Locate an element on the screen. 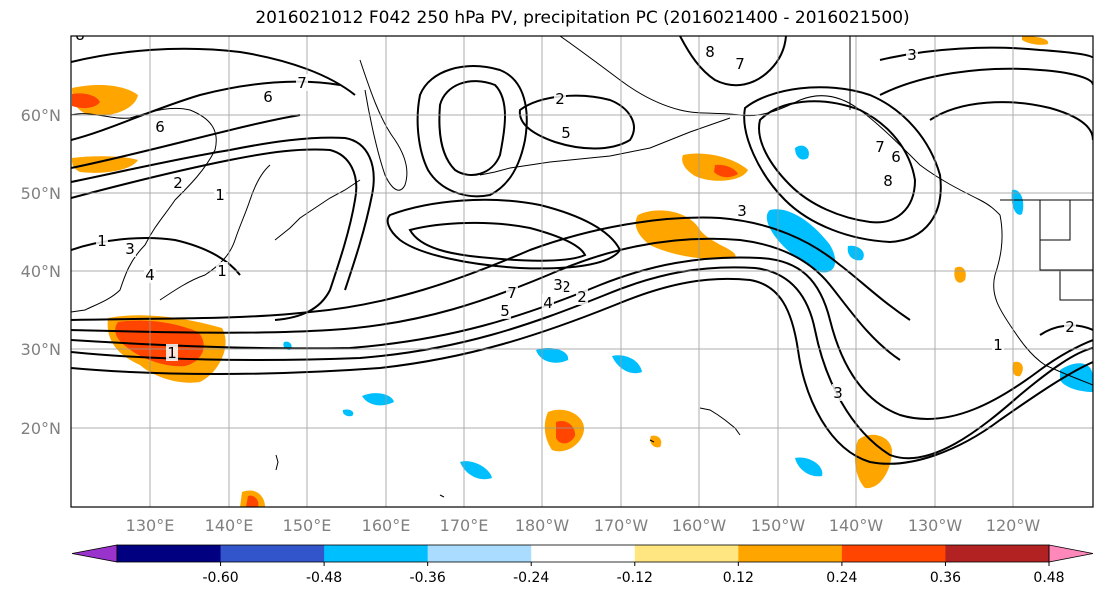 This screenshot has height=601, width=1105. lat-label: 50°N is located at coordinates (41, 193).